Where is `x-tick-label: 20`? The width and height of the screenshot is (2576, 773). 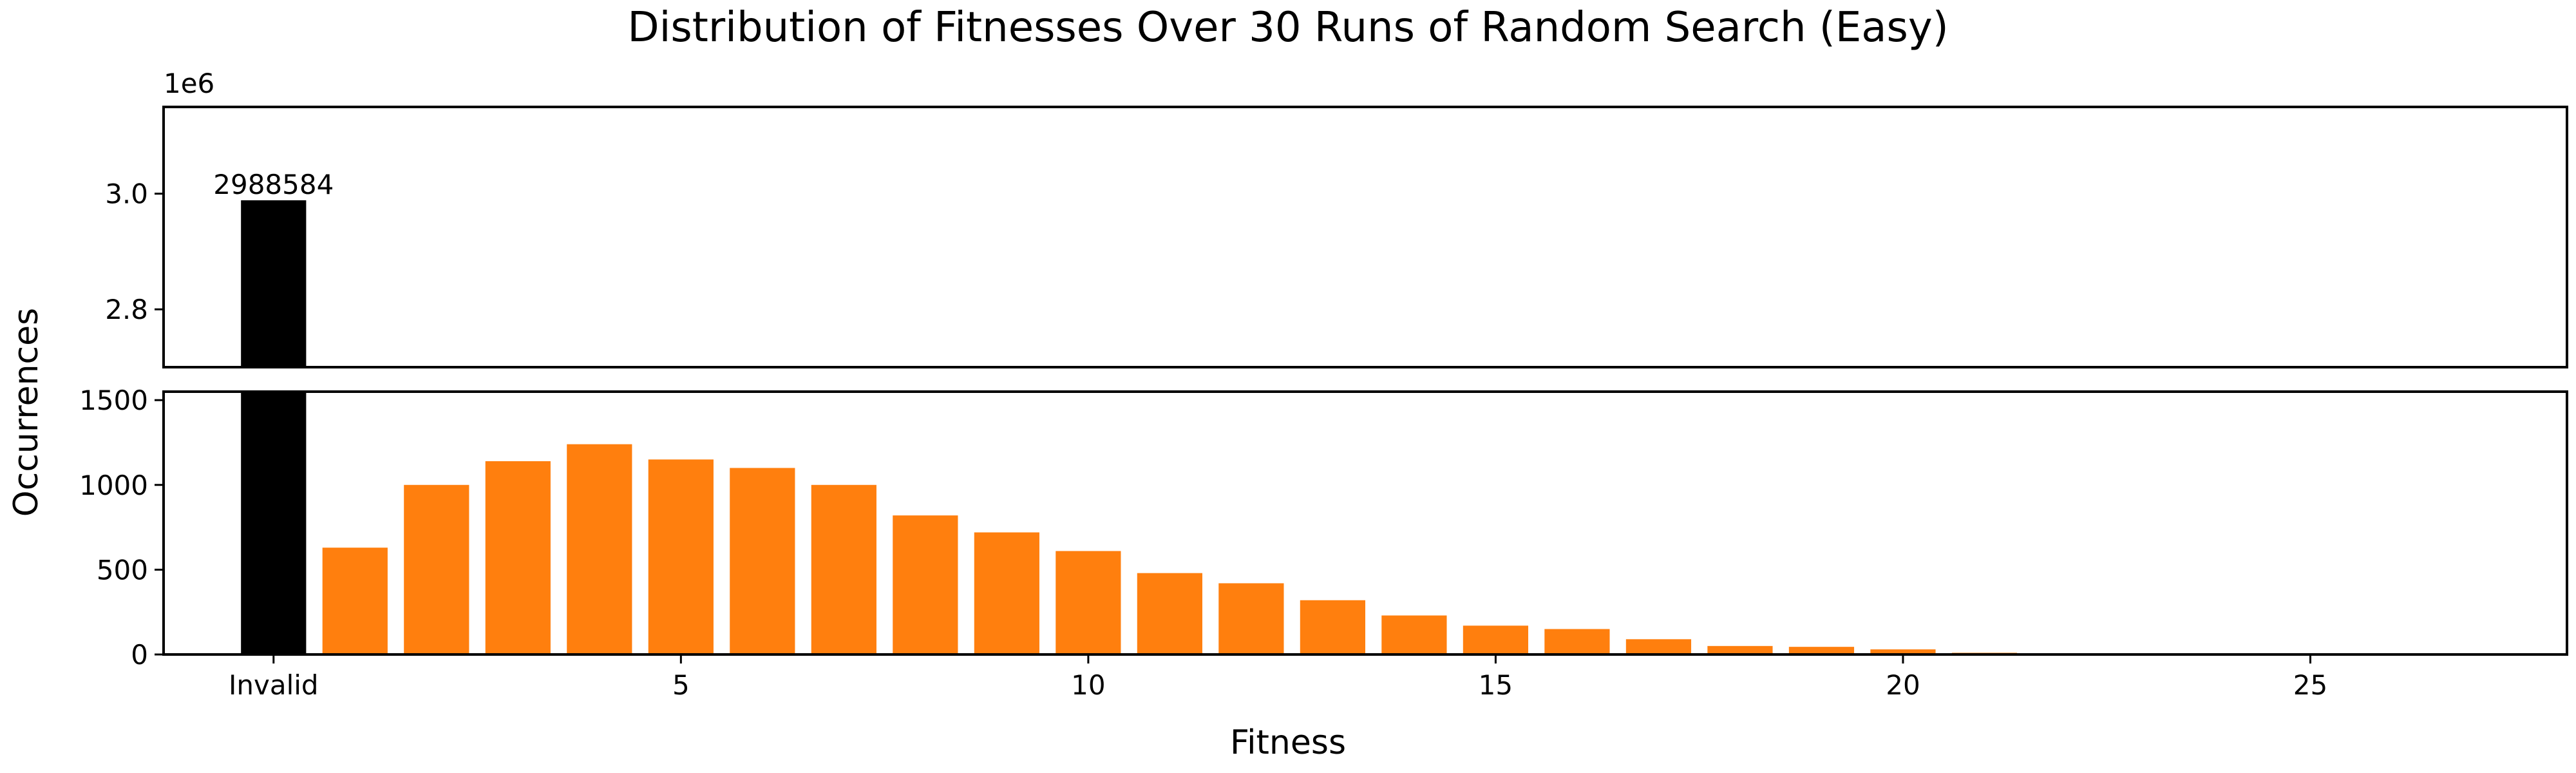
x-tick-label: 20 is located at coordinates (1903, 685).